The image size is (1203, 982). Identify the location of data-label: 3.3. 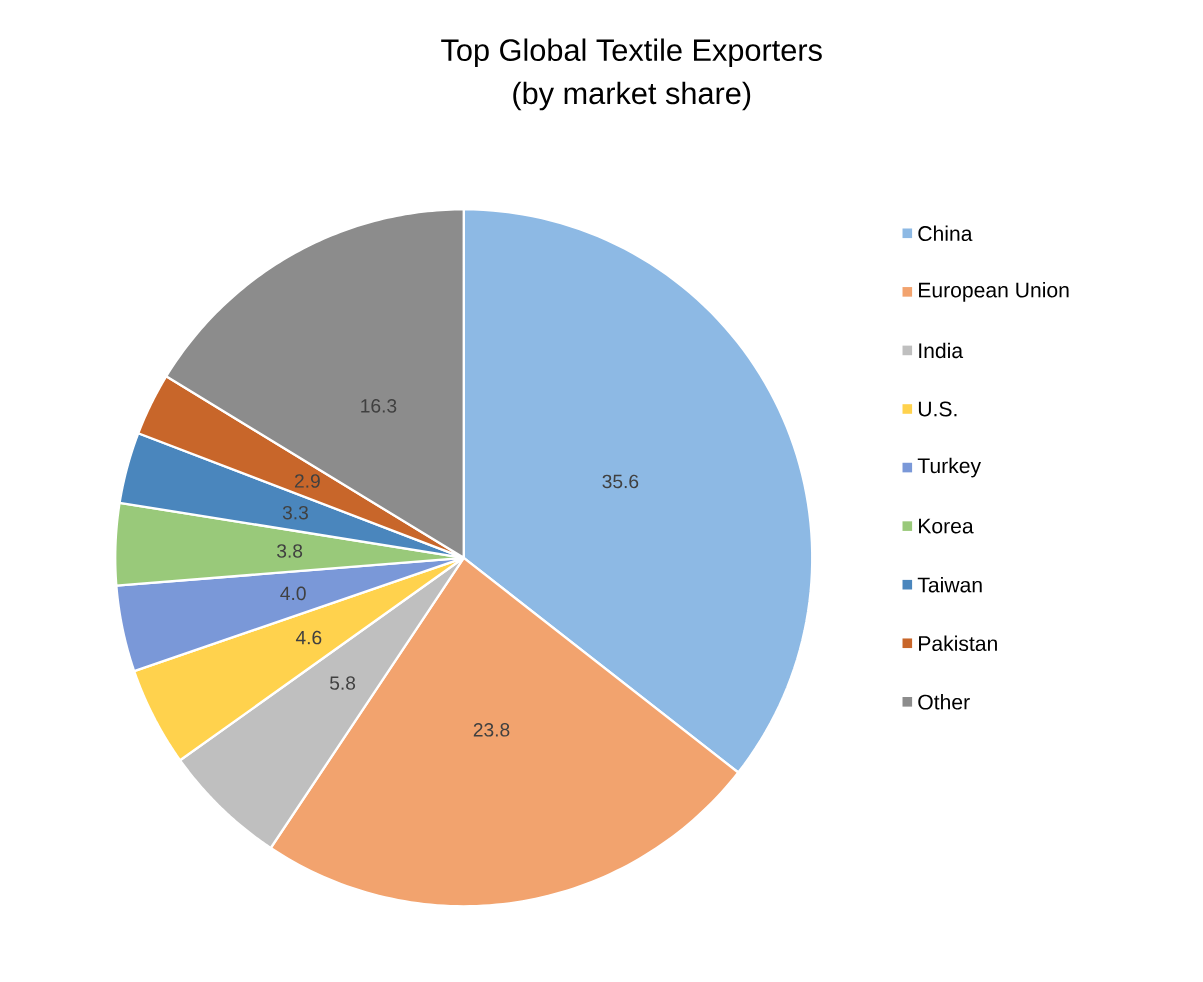
(295, 512).